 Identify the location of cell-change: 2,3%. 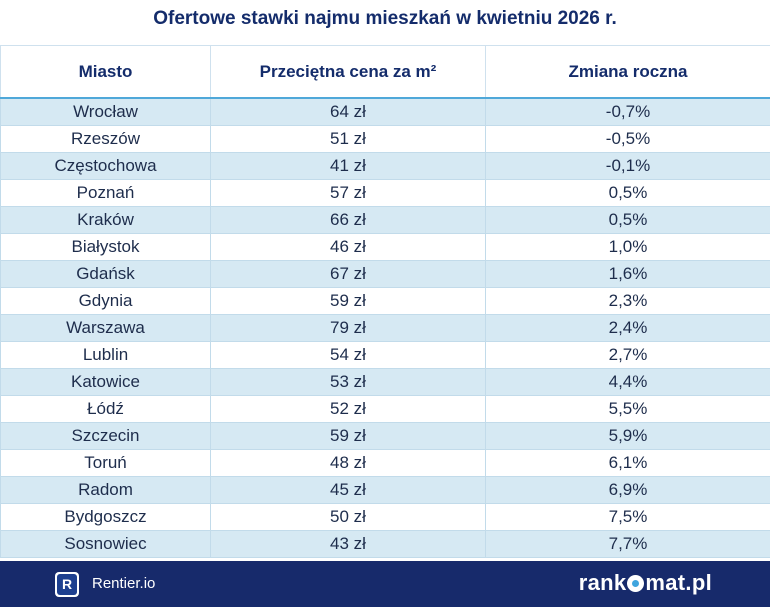
(627, 301).